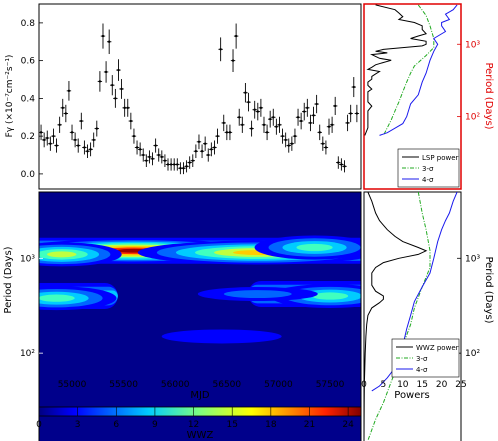  What do you see at coordinates (488, 95) in the screenshot?
I see `lsp-y-label: Period (Days)` at bounding box center [488, 95].